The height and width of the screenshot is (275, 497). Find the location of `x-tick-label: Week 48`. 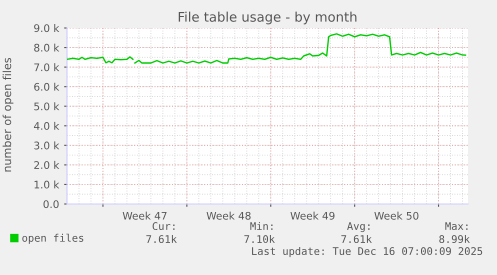

x-tick-label: Week 48 is located at coordinates (228, 216).